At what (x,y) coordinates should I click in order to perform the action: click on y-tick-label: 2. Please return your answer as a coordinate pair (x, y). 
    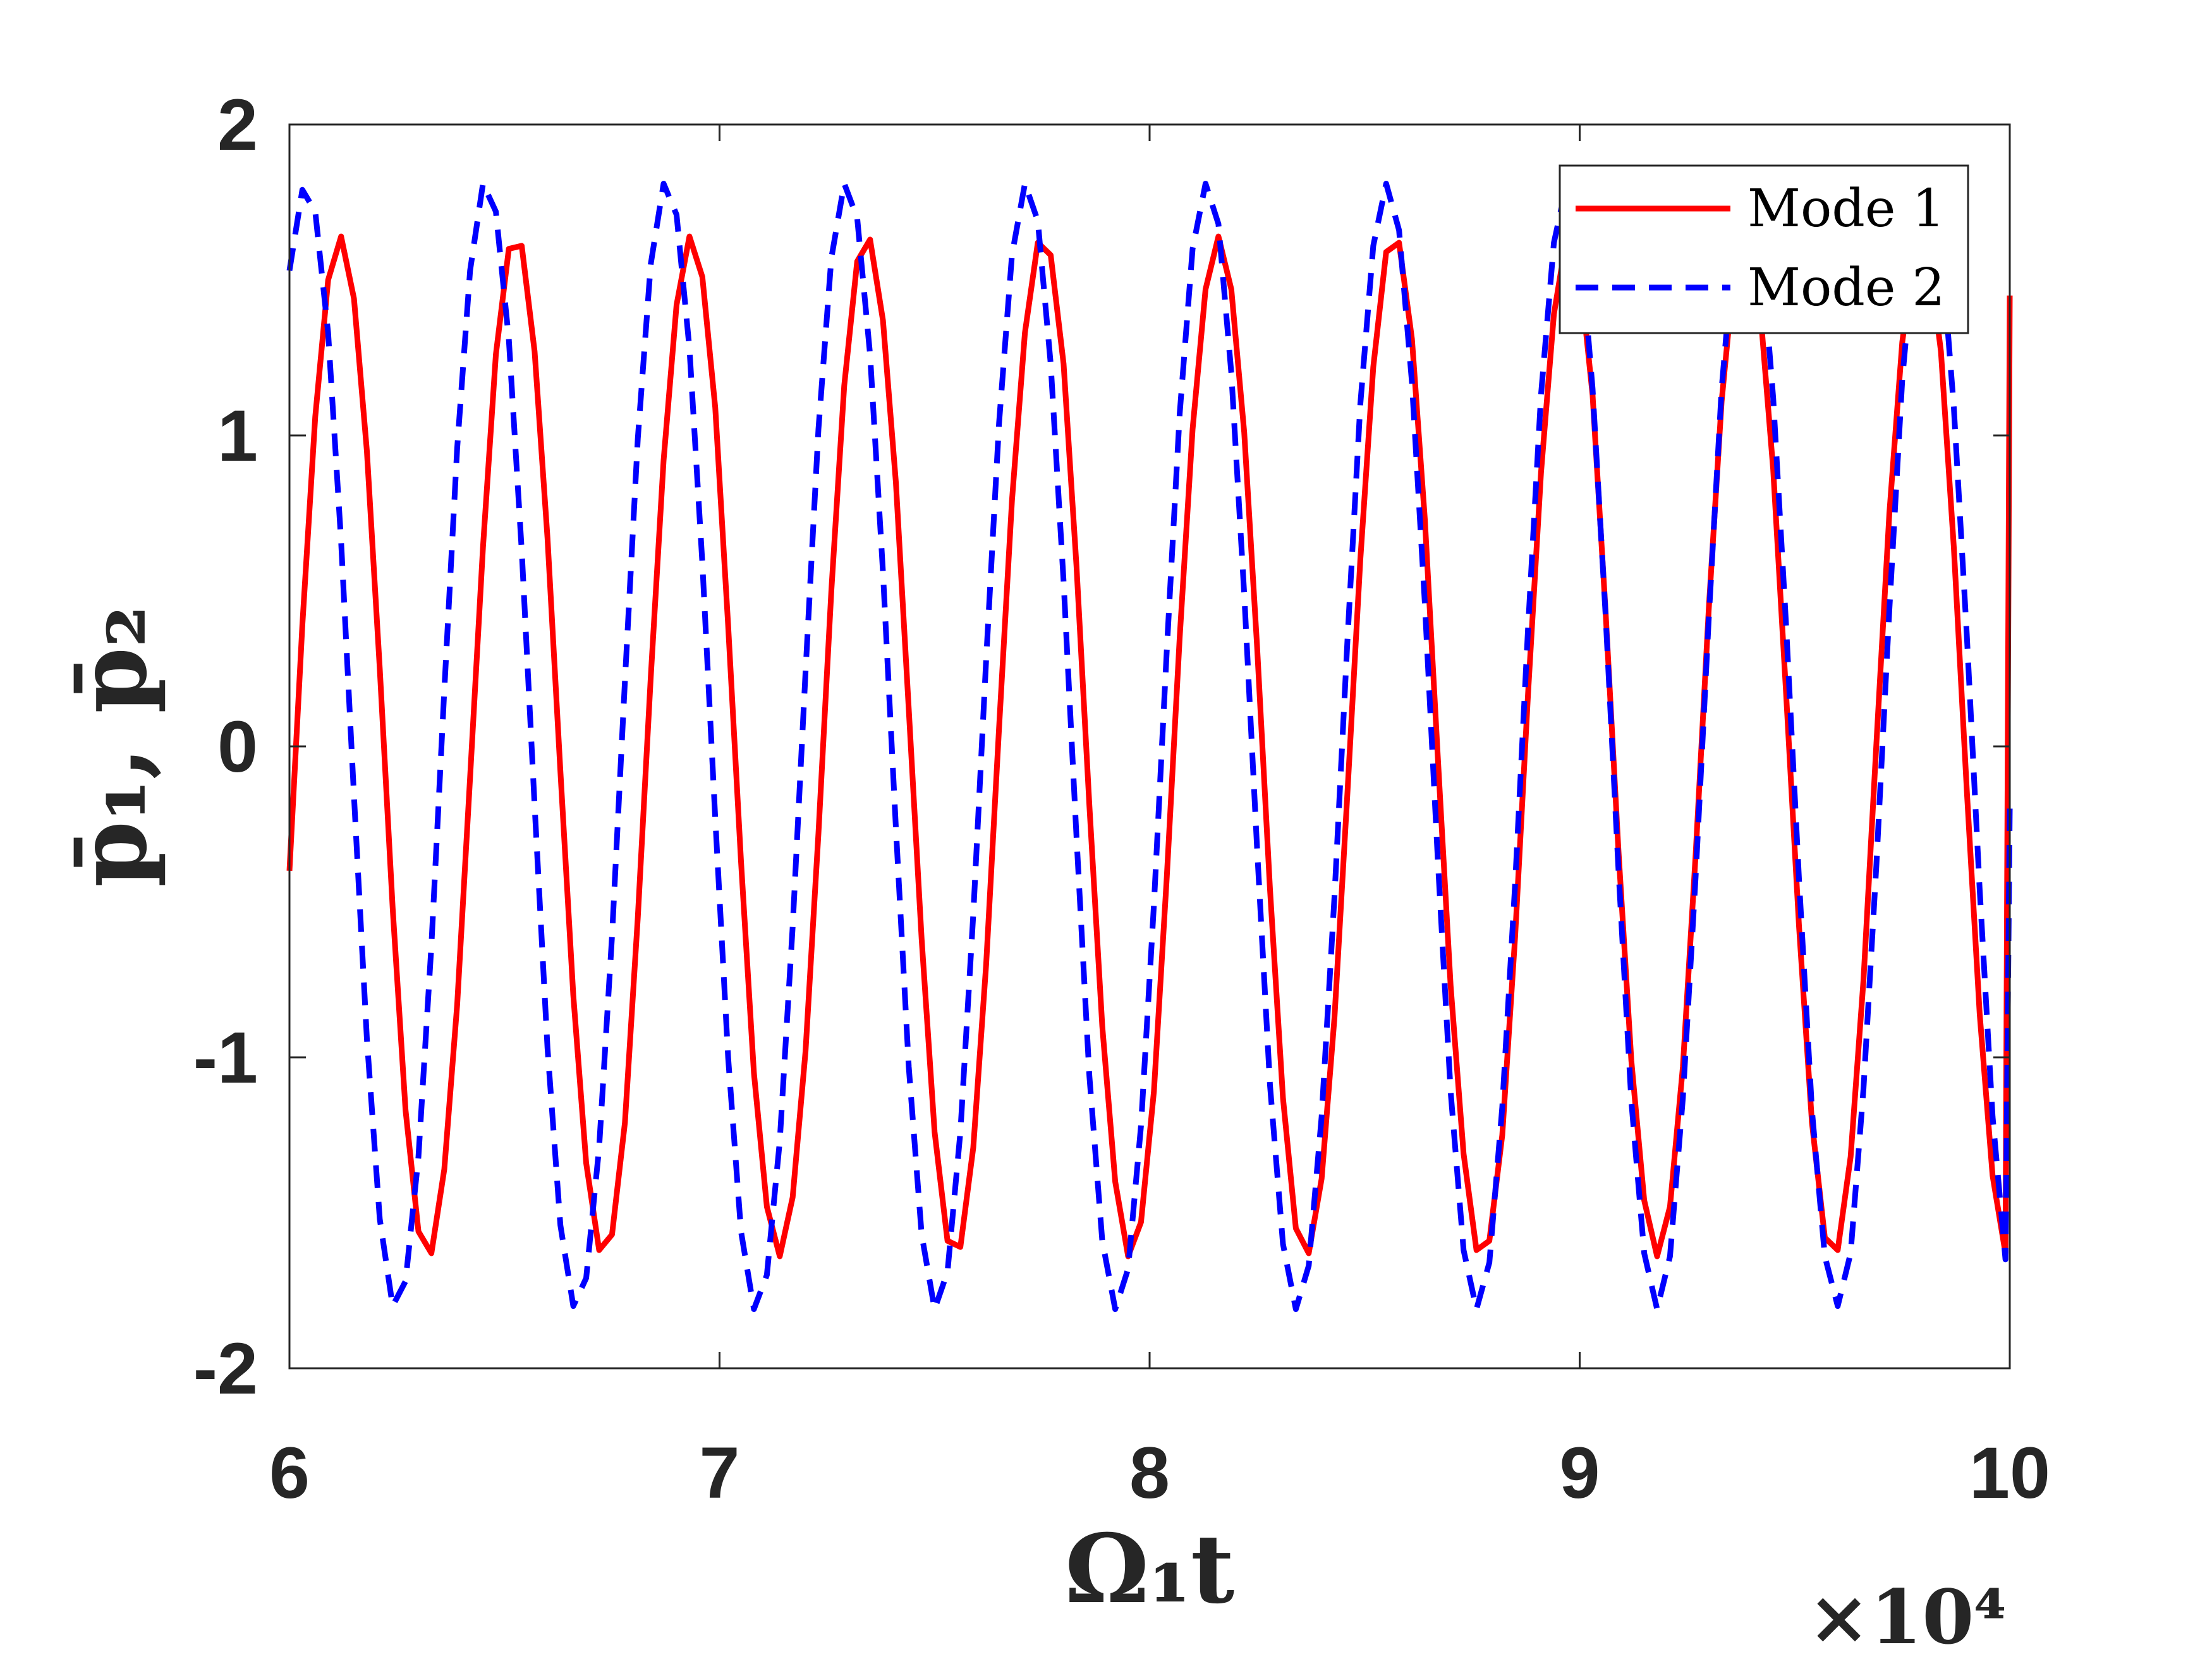
    Looking at the image, I should click on (237, 125).